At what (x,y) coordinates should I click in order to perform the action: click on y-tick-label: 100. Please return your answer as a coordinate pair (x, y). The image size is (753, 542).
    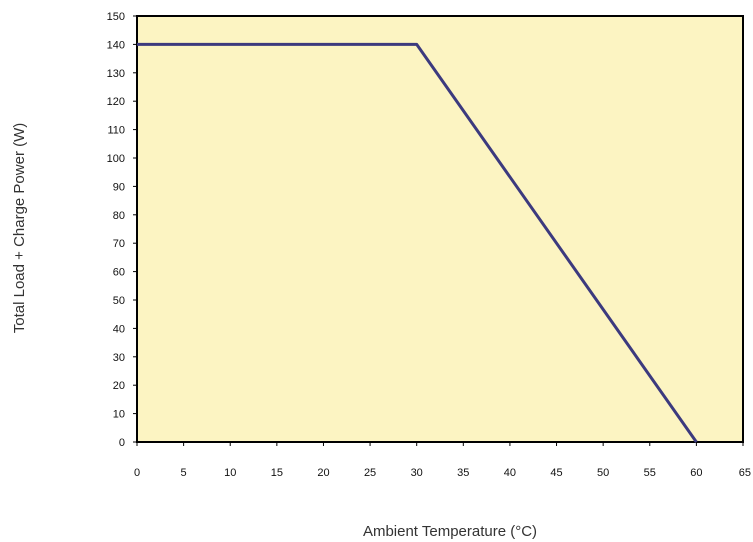
    Looking at the image, I should click on (116, 159).